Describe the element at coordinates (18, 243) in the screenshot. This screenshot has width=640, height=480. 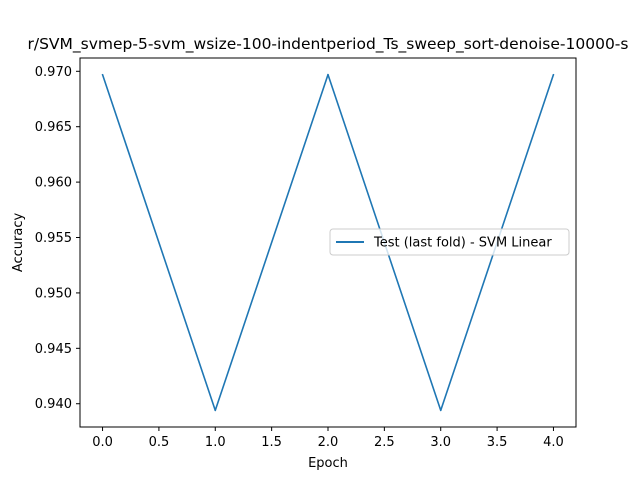
I see `y-axis-label: Accuracy` at that location.